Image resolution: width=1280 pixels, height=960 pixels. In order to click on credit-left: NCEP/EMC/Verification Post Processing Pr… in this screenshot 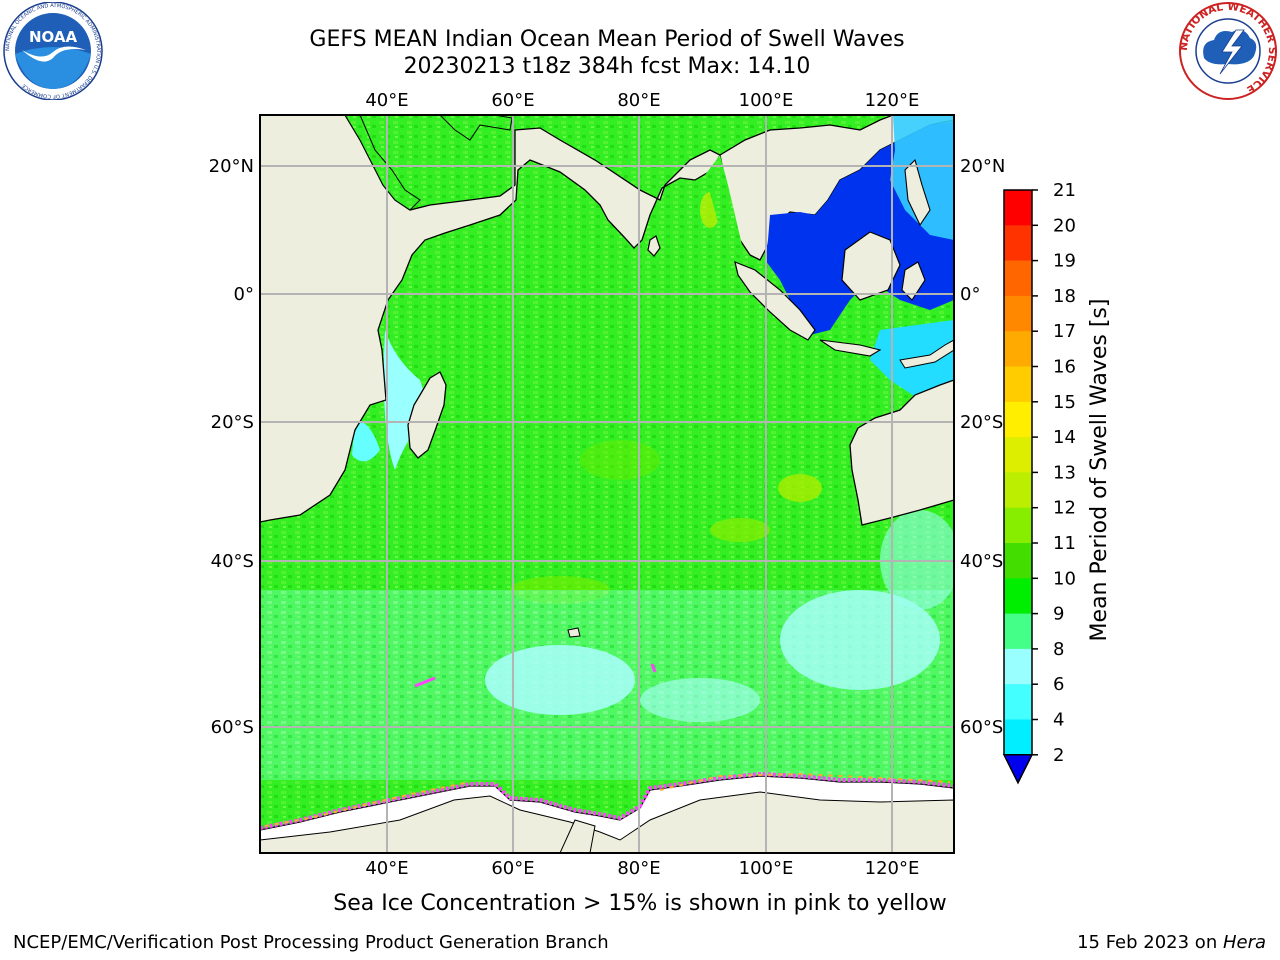, I will do `click(311, 942)`.